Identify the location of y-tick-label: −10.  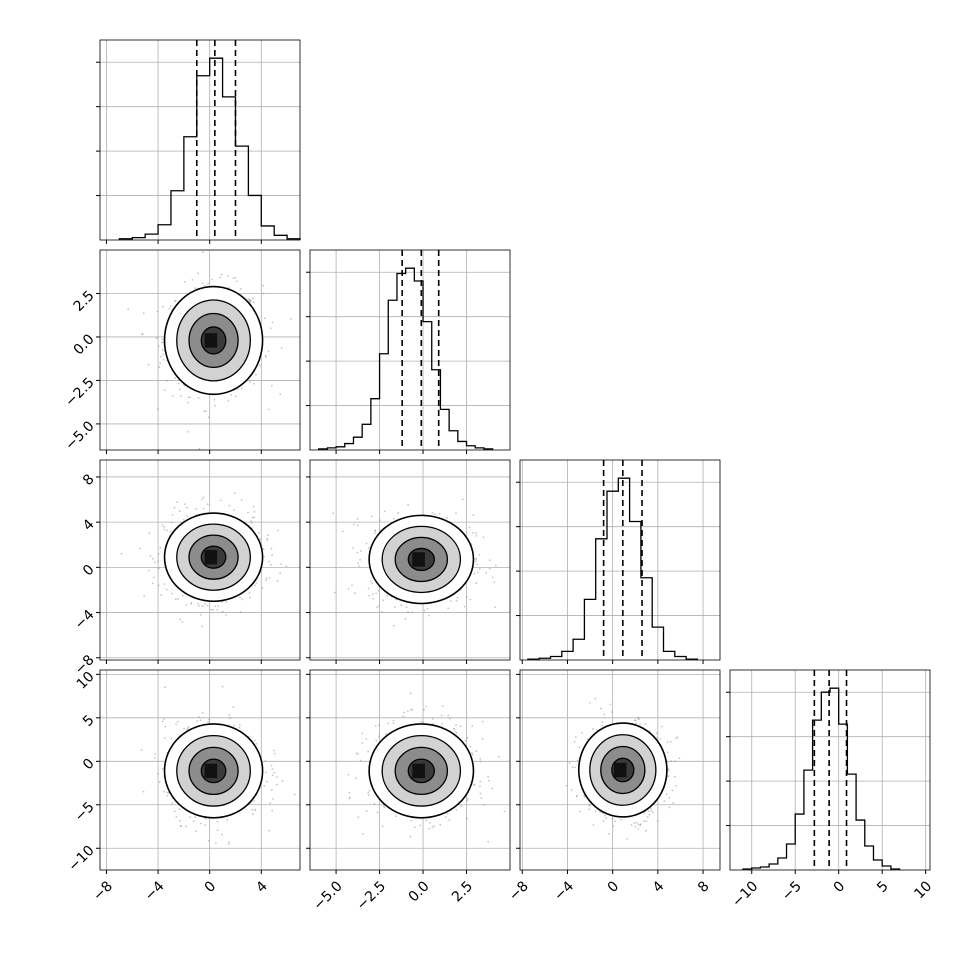
(81, 859).